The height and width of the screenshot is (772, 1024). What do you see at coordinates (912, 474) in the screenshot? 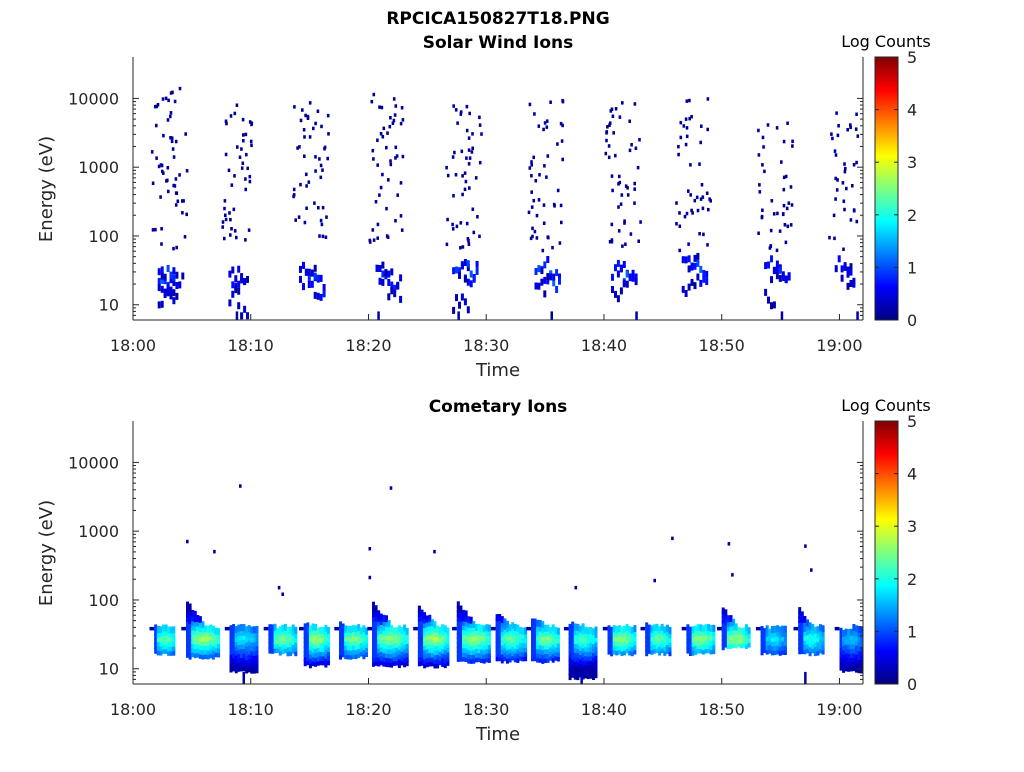
I see `colorbar-tick-label: 4` at bounding box center [912, 474].